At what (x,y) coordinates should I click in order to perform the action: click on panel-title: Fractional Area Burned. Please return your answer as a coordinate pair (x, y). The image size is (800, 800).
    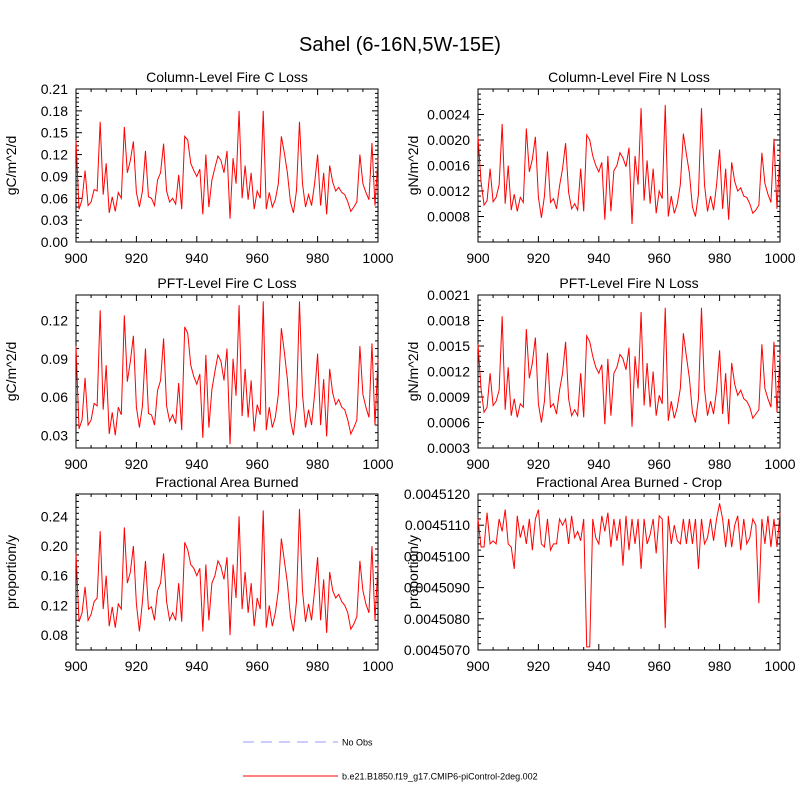
    Looking at the image, I should click on (226, 482).